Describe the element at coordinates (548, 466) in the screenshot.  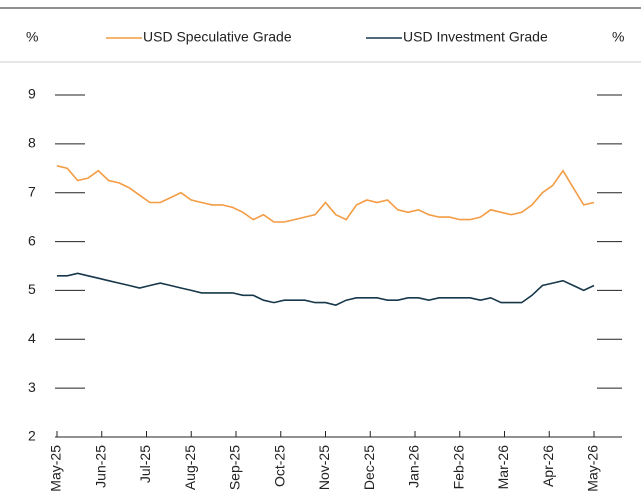
I see `x-tick-label: Apr-26` at that location.